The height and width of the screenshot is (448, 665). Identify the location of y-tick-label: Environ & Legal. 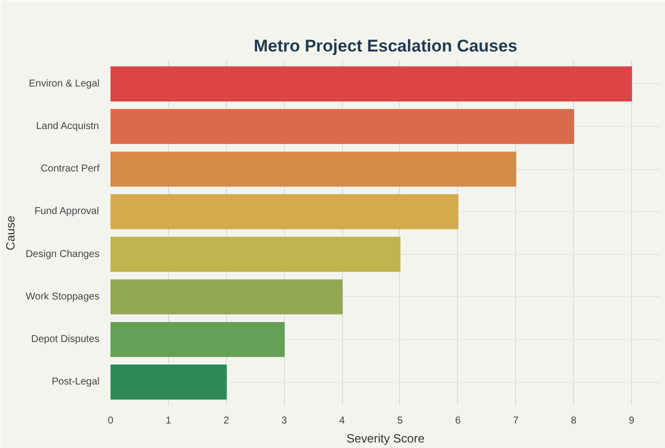
(64, 84).